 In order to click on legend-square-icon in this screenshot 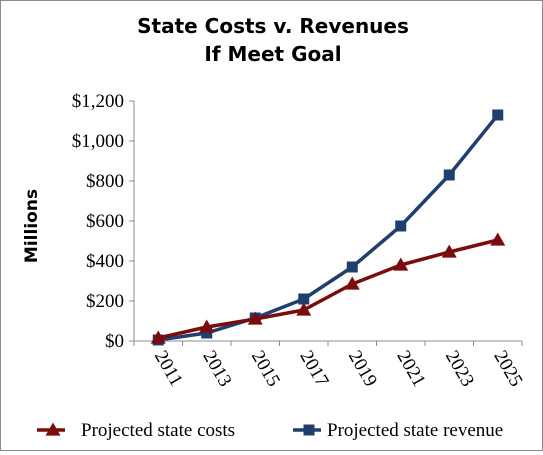, I will do `click(309, 430)`.